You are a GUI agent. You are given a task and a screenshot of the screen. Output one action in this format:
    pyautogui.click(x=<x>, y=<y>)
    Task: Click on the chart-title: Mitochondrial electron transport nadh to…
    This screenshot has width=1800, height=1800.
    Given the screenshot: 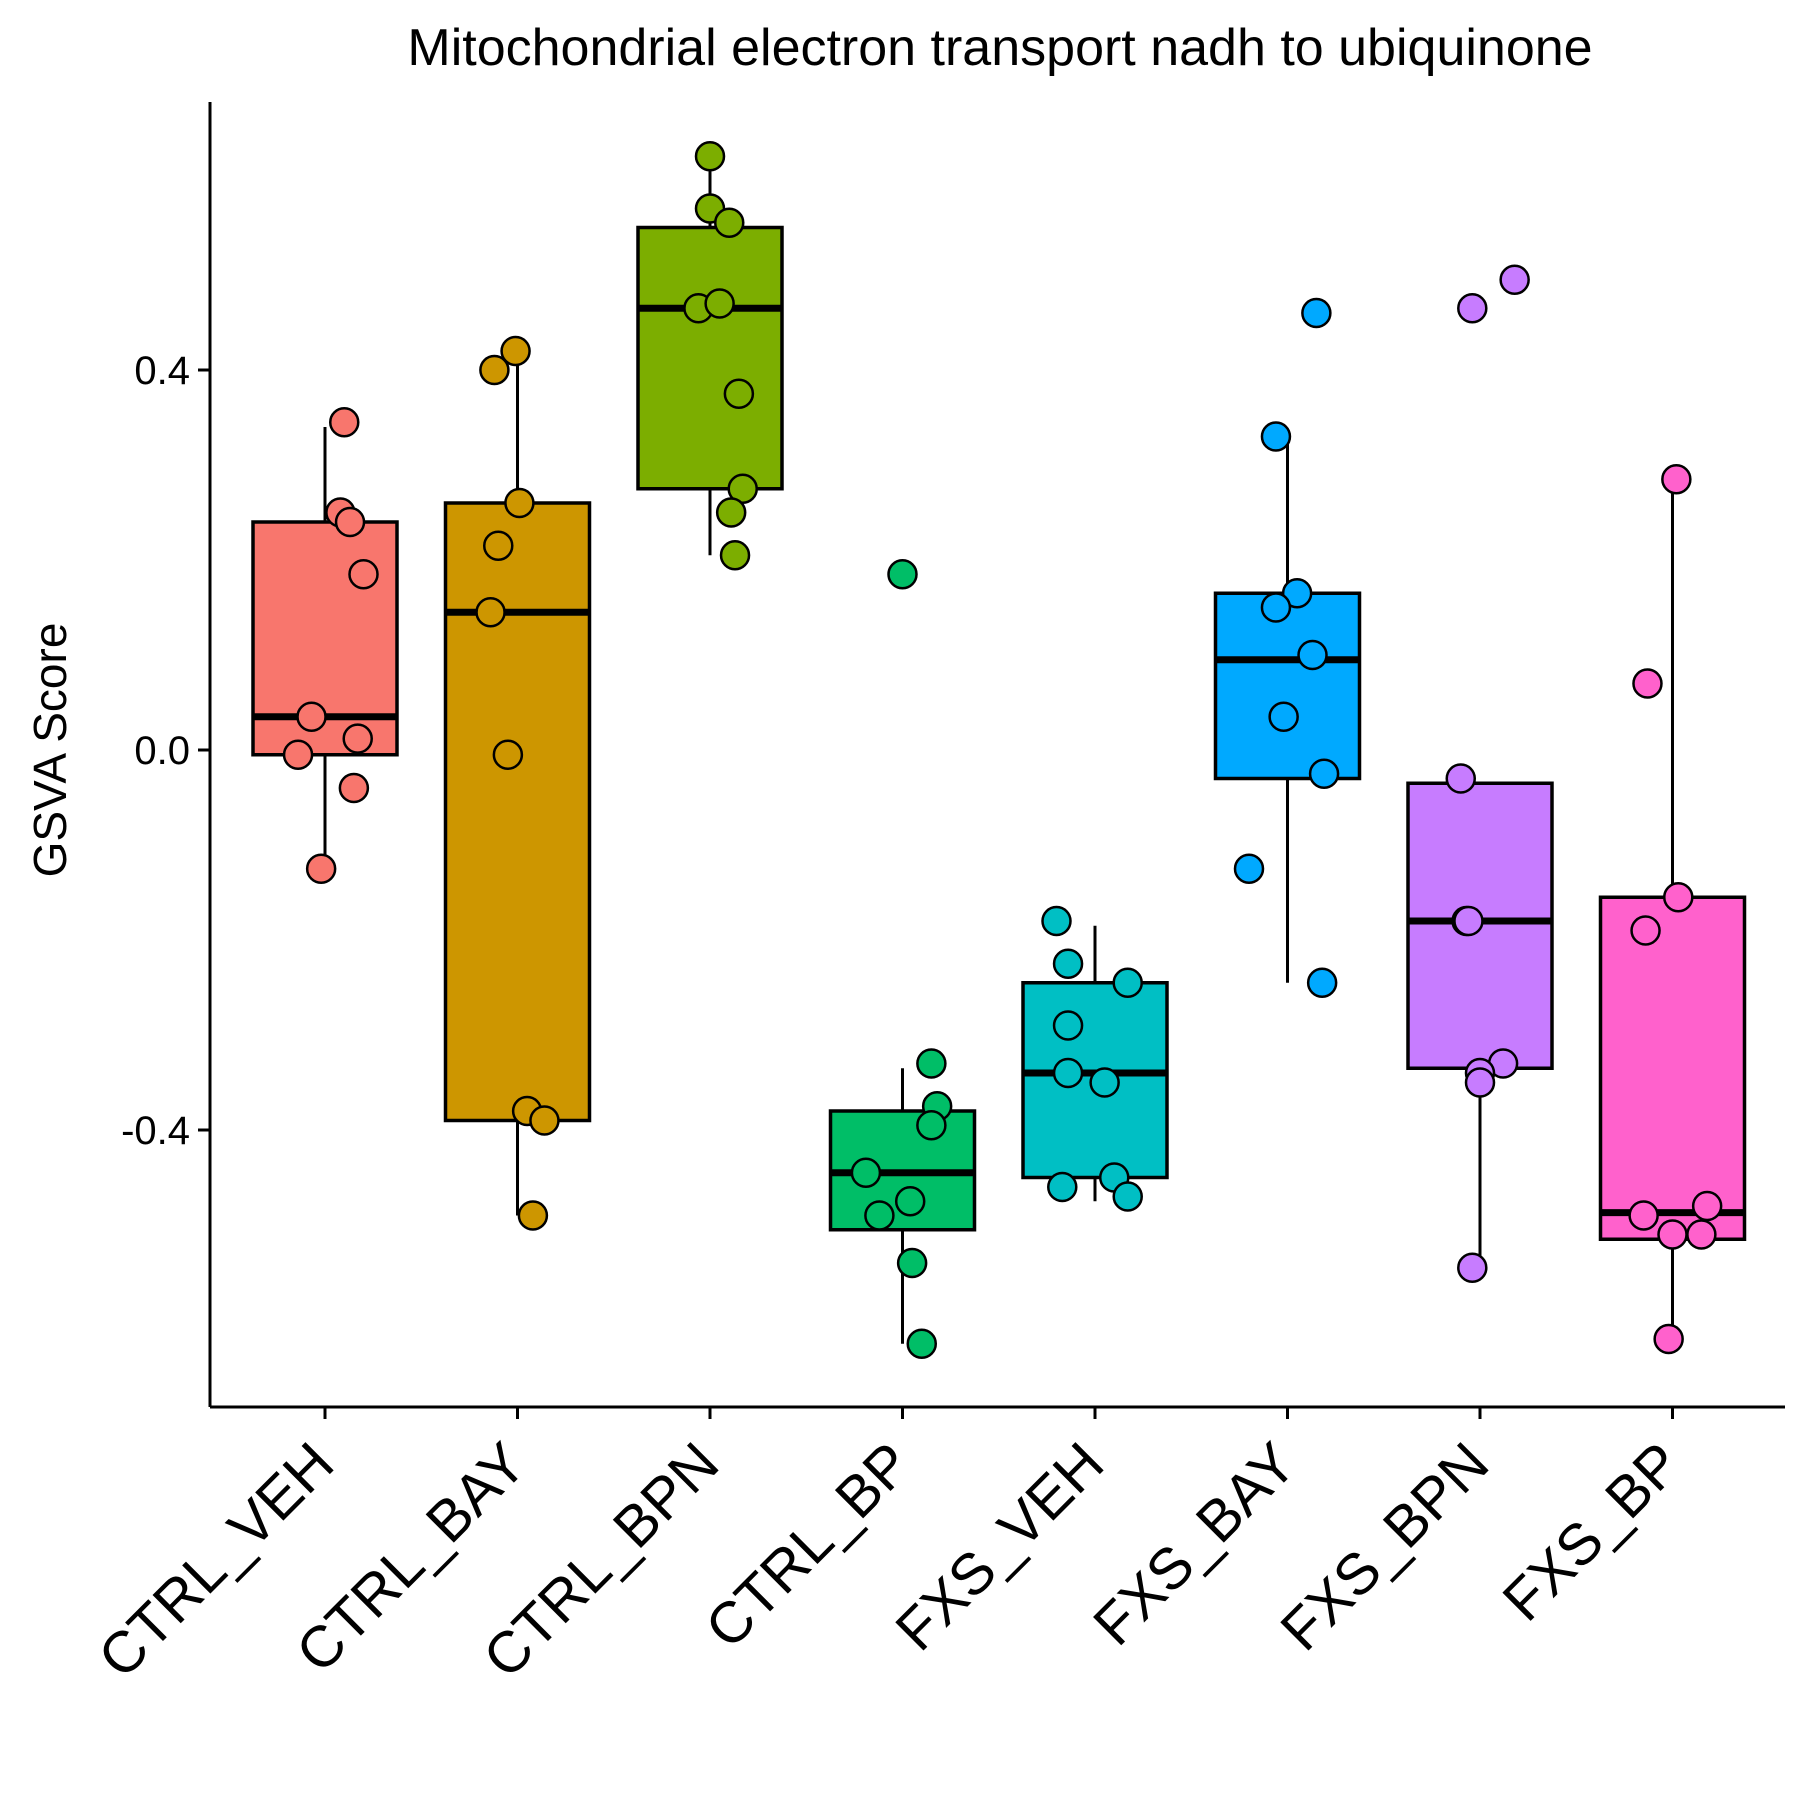 What is the action you would take?
    pyautogui.click(x=999, y=48)
    